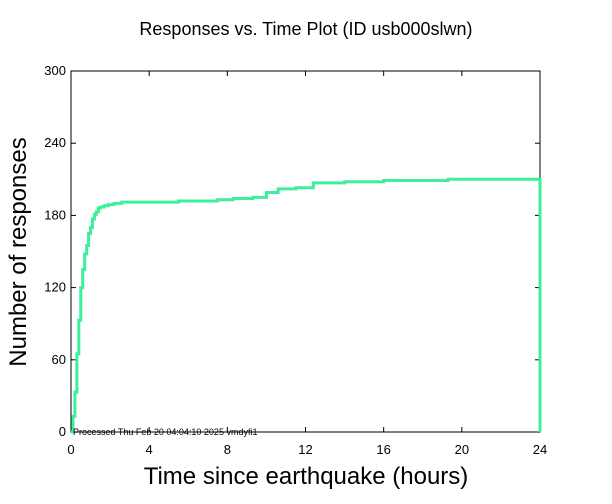  Describe the element at coordinates (55, 287) in the screenshot. I see `y-tick-label: 120` at that location.